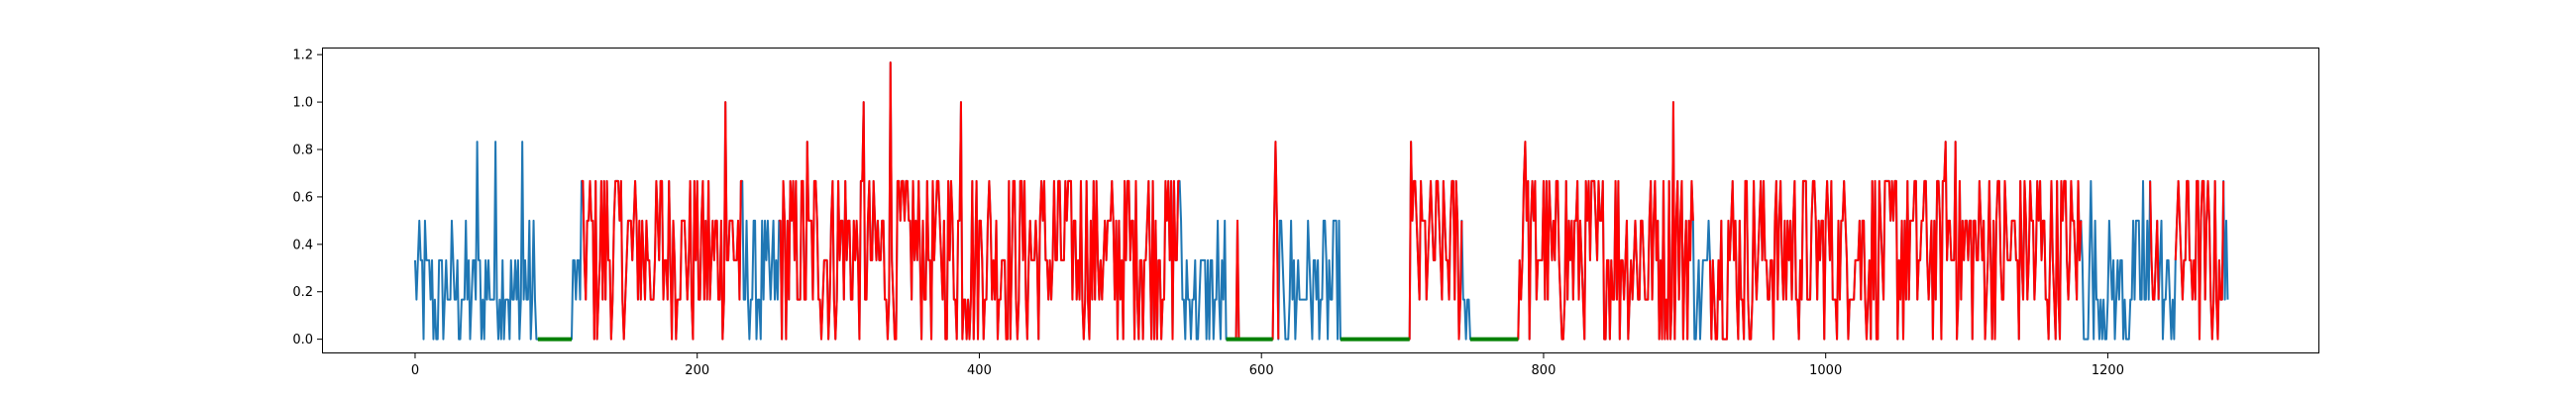 The image size is (2576, 396). What do you see at coordinates (302, 340) in the screenshot?
I see `y-tick-label: 0.0` at bounding box center [302, 340].